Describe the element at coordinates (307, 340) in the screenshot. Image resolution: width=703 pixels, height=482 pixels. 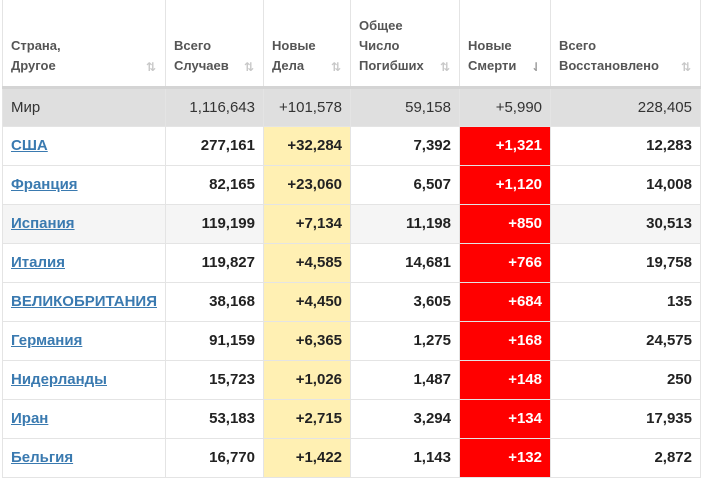
I see `new-cases-cell: +6,365` at that location.